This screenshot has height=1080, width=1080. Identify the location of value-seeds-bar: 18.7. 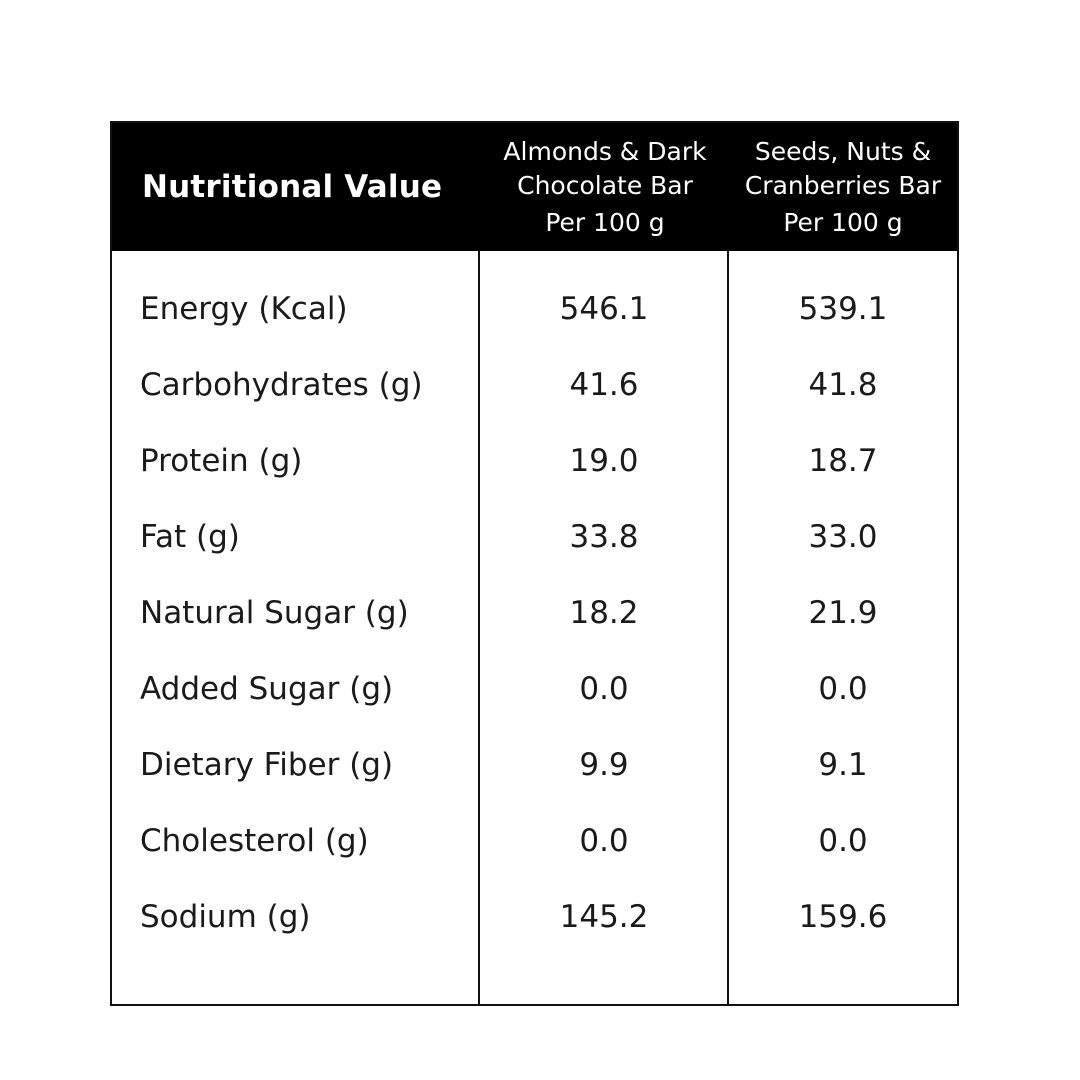
(843, 461).